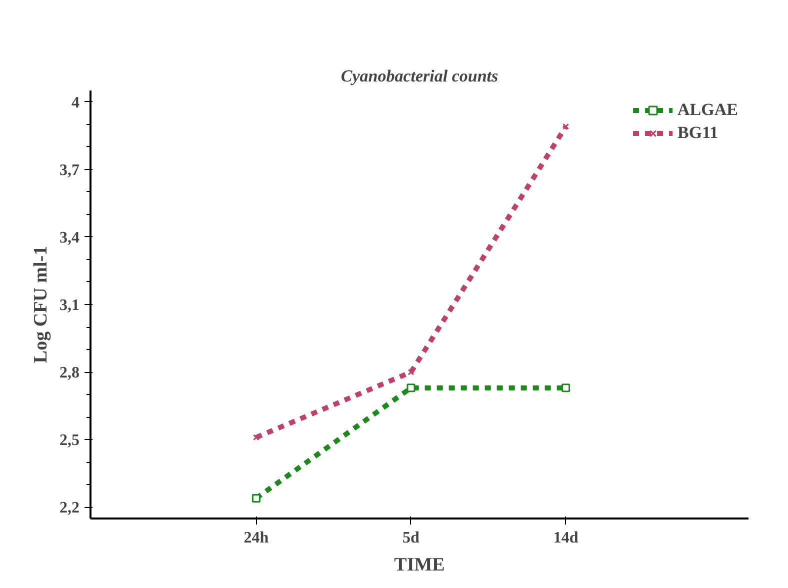 The image size is (788, 588). I want to click on x-tick-label: 14d, so click(565, 538).